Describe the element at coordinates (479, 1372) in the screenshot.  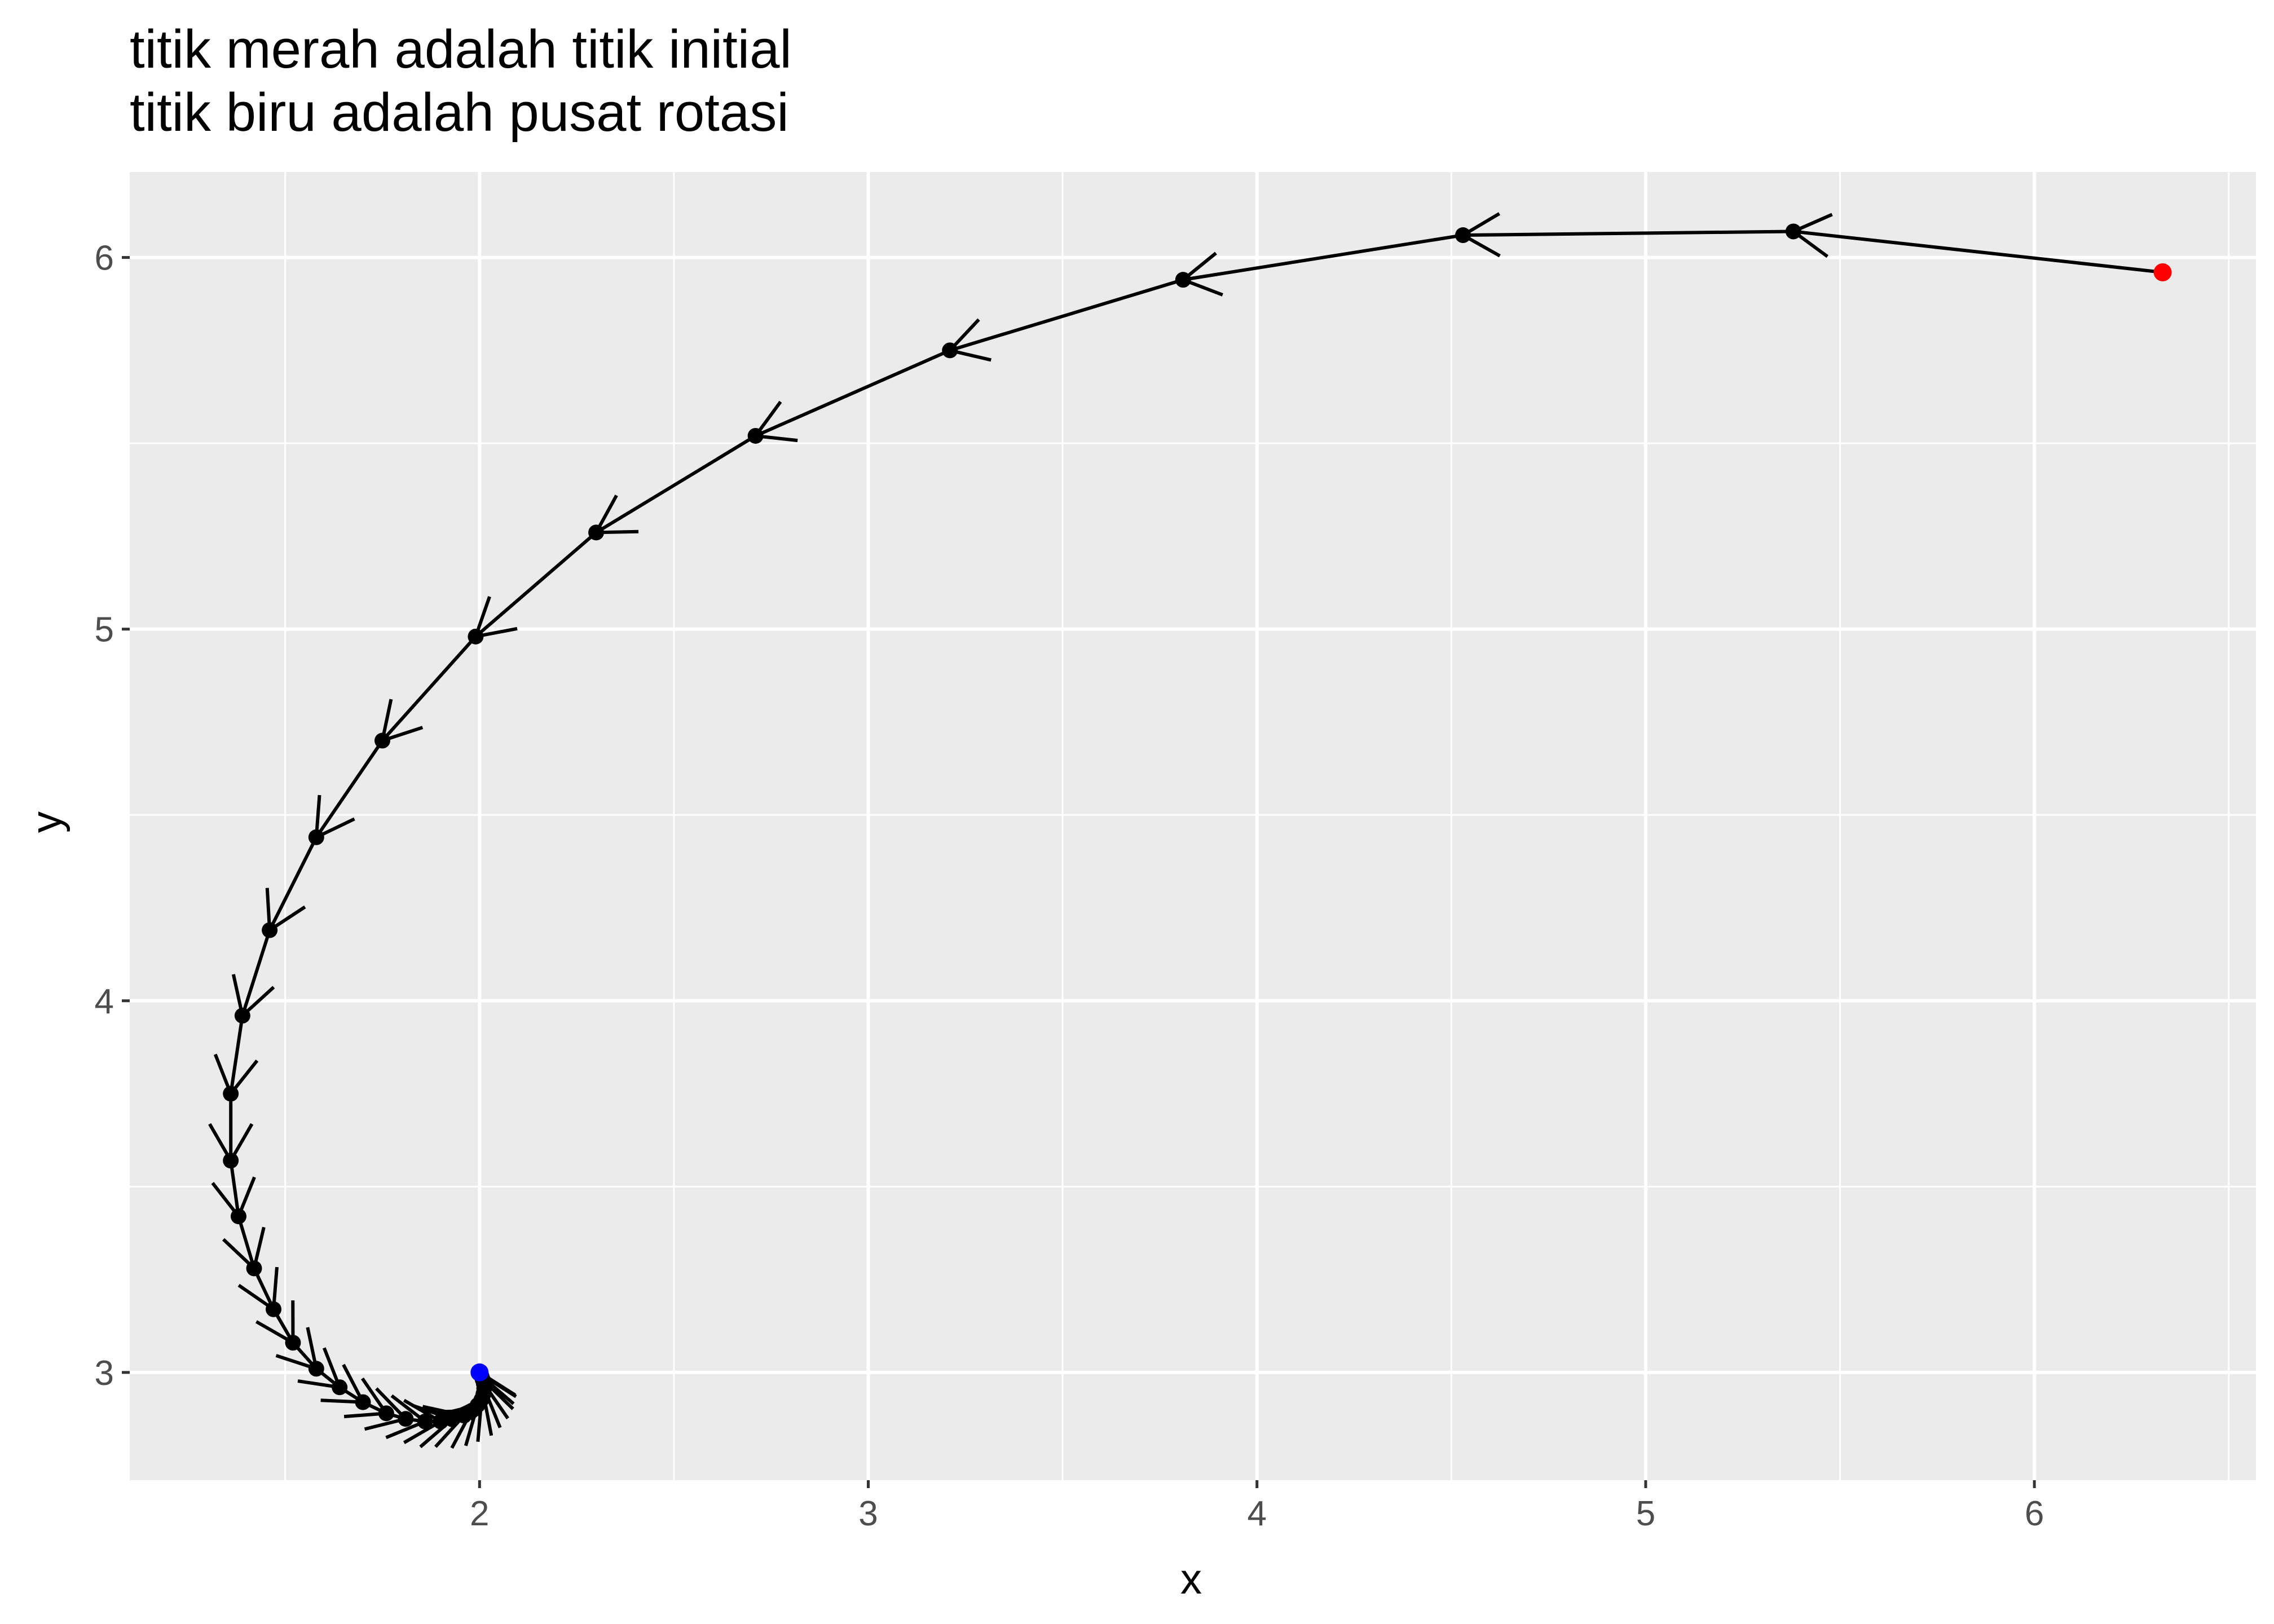
I see `center-point` at that location.